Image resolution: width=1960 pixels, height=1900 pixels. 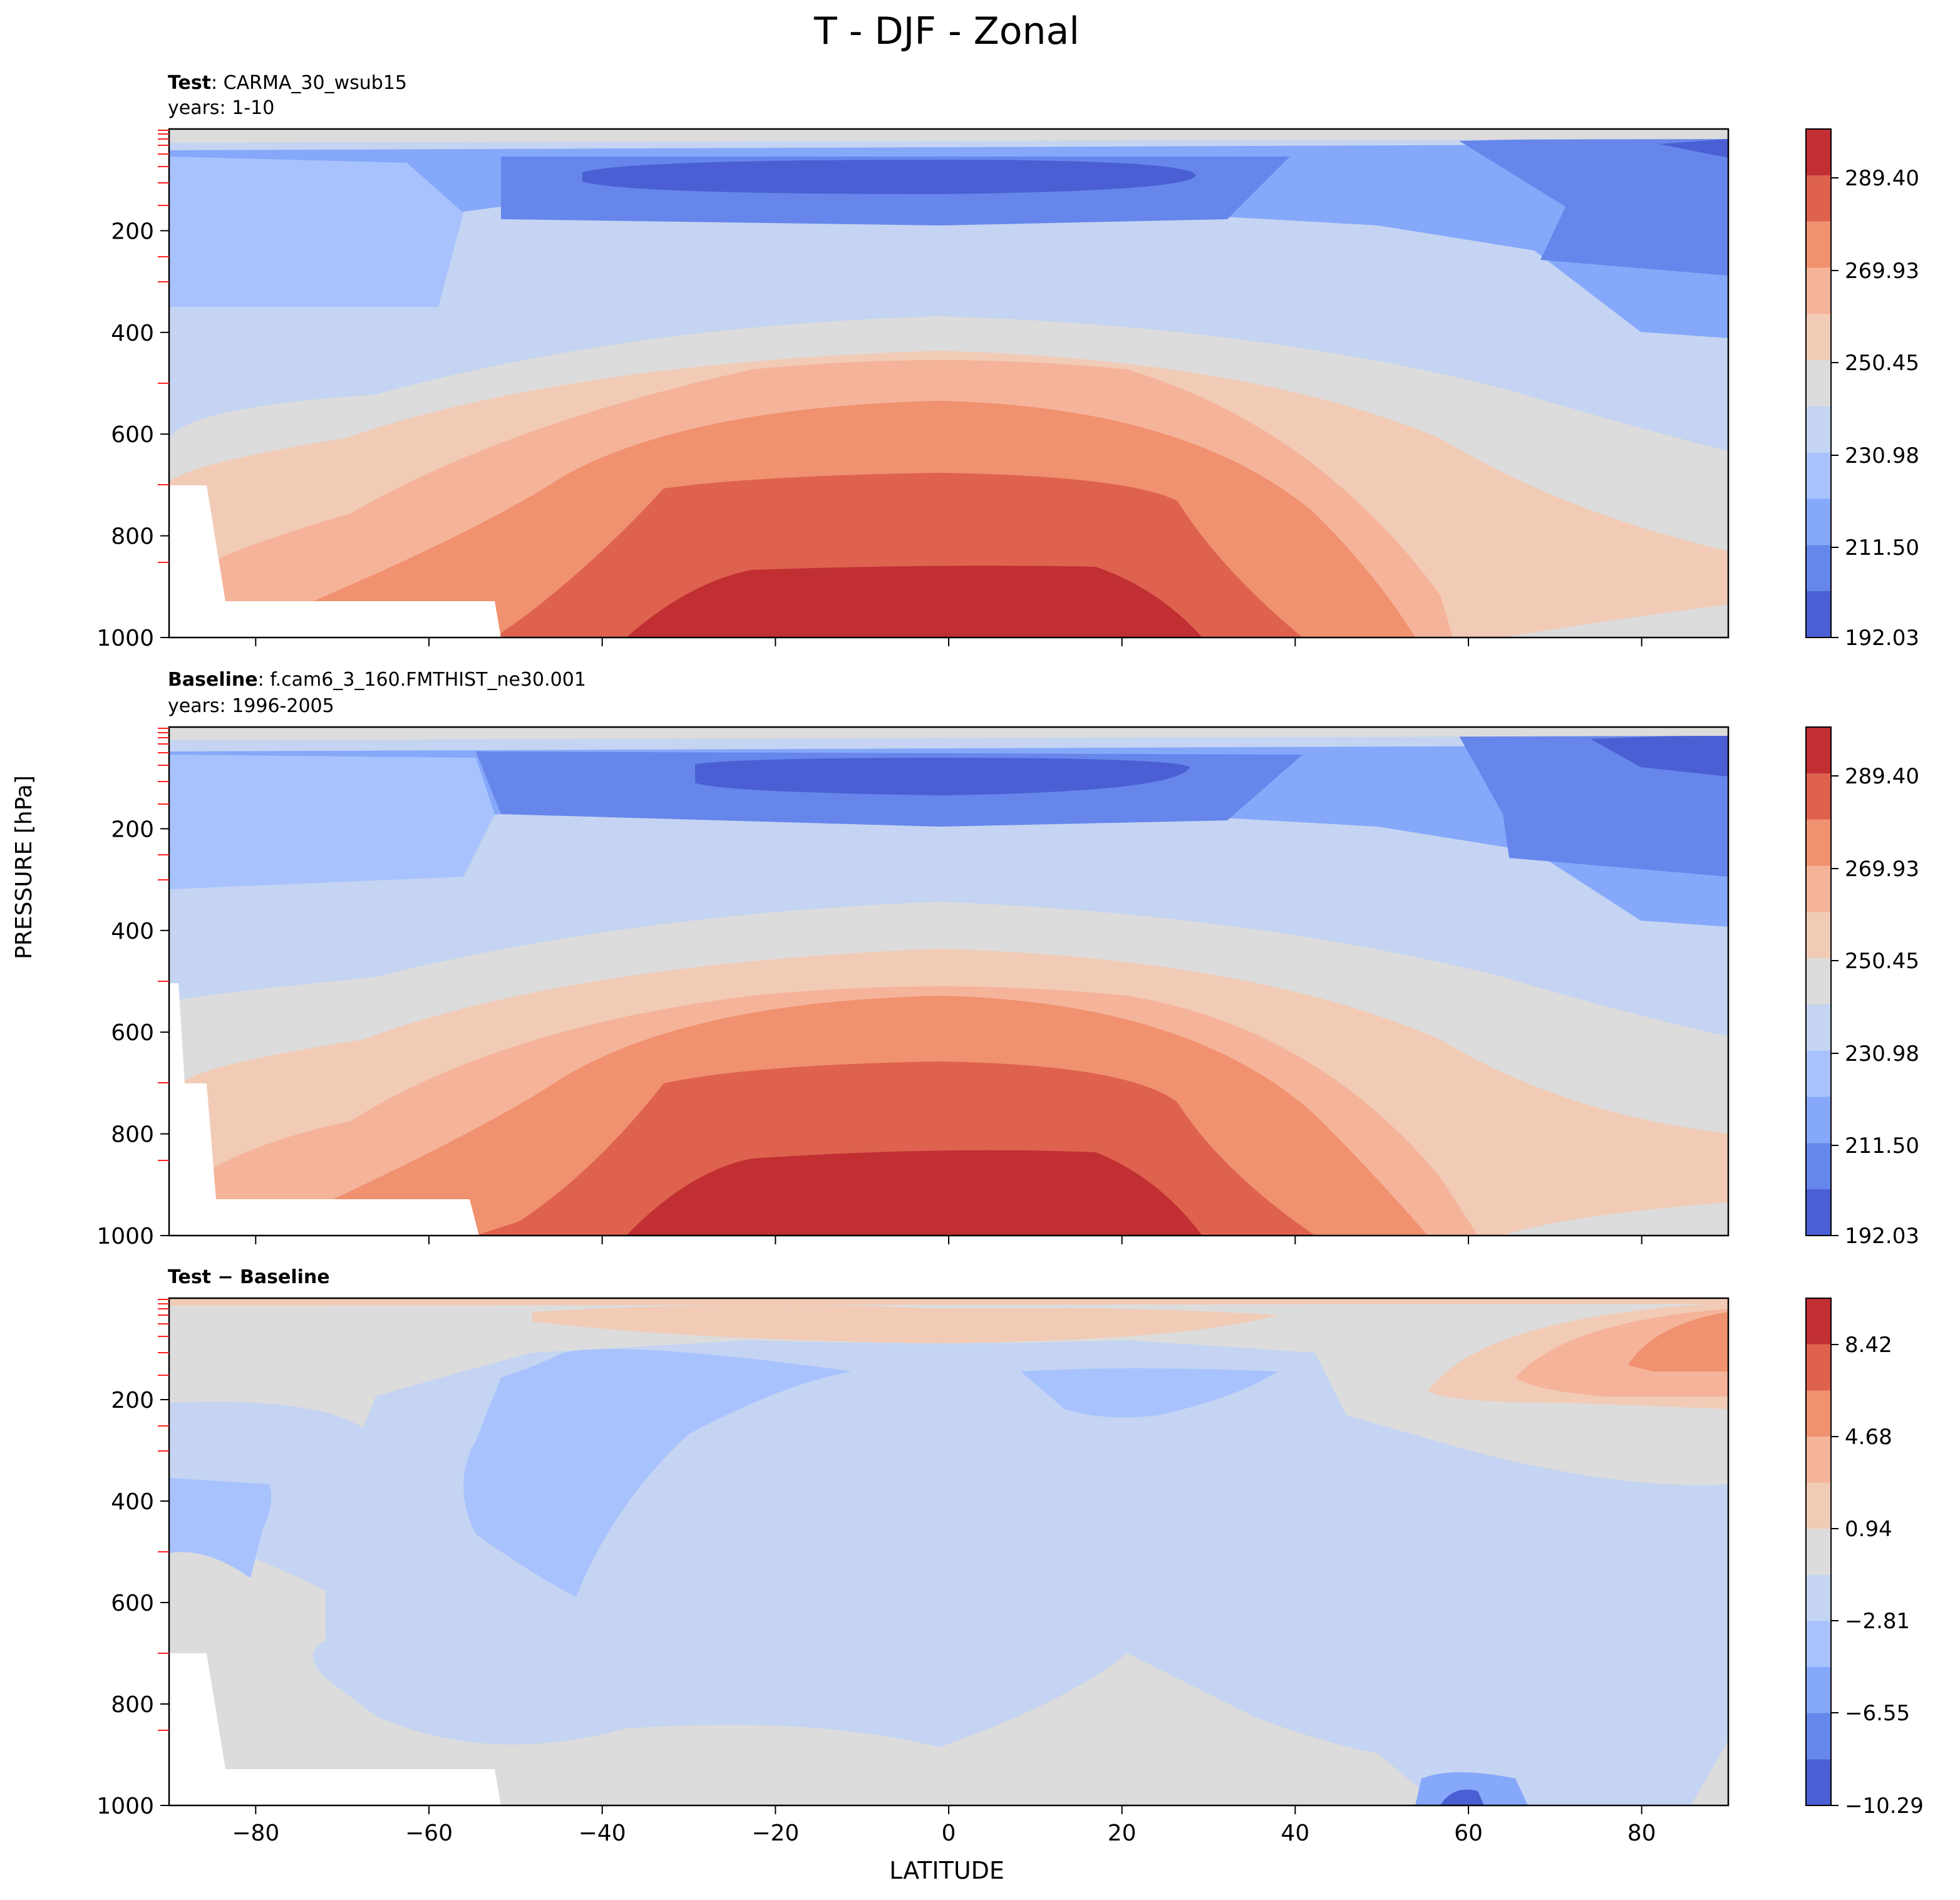 What do you see at coordinates (1818, 981) in the screenshot?
I see `panel-baseline-colorbar` at bounding box center [1818, 981].